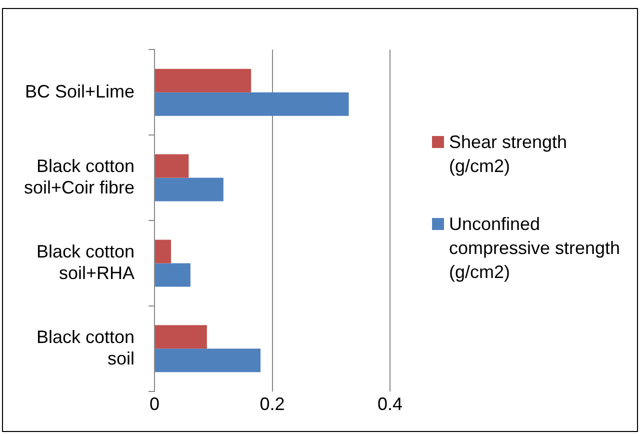  Describe the element at coordinates (272, 404) in the screenshot. I see `x-tick-label: 0.2` at that location.